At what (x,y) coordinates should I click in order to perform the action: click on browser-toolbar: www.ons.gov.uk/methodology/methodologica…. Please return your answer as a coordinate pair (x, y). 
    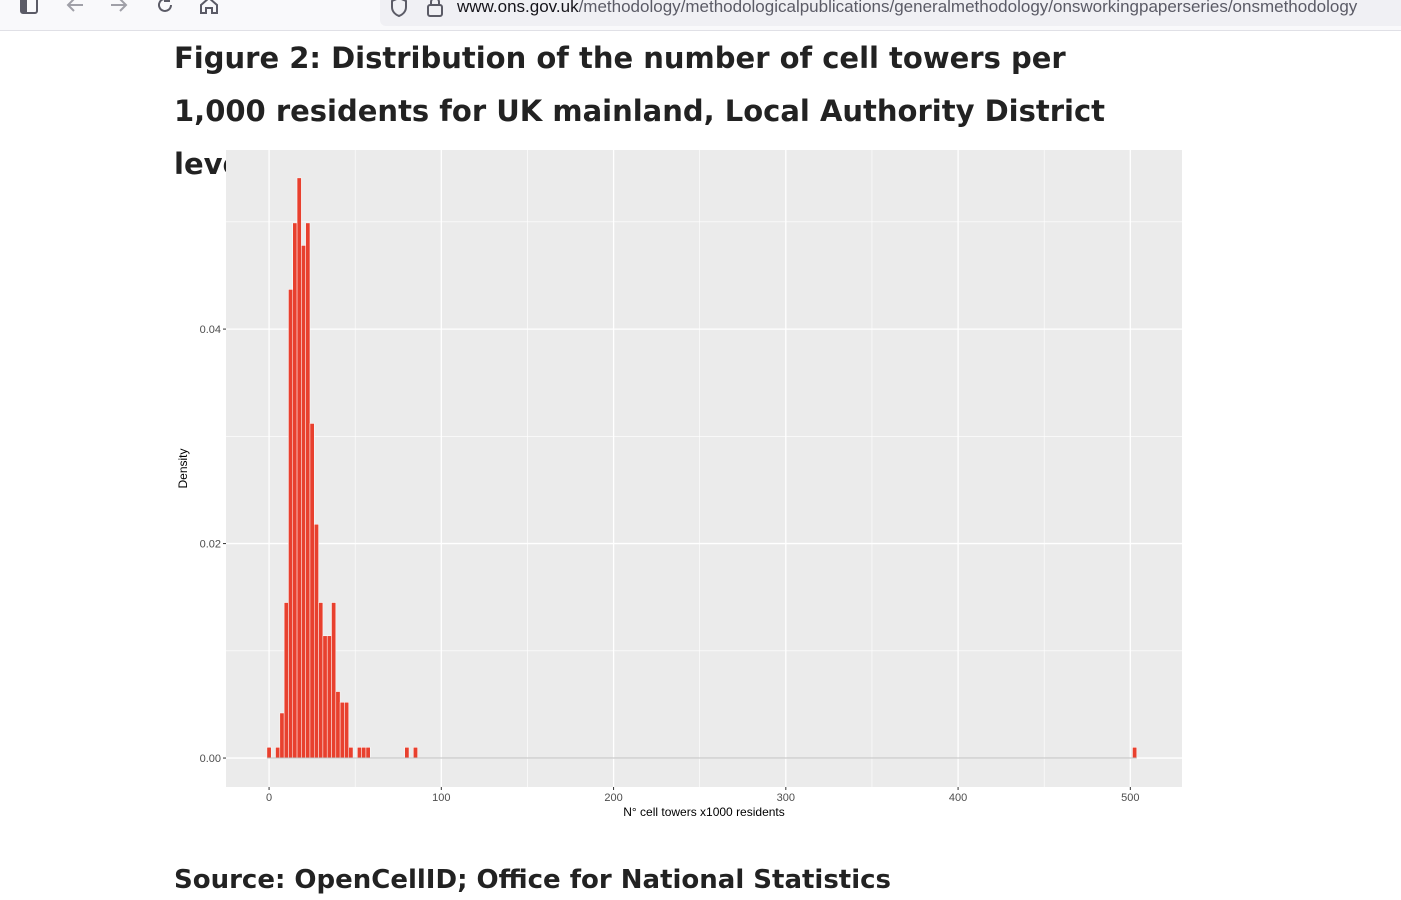
    Looking at the image, I should click on (700, 15).